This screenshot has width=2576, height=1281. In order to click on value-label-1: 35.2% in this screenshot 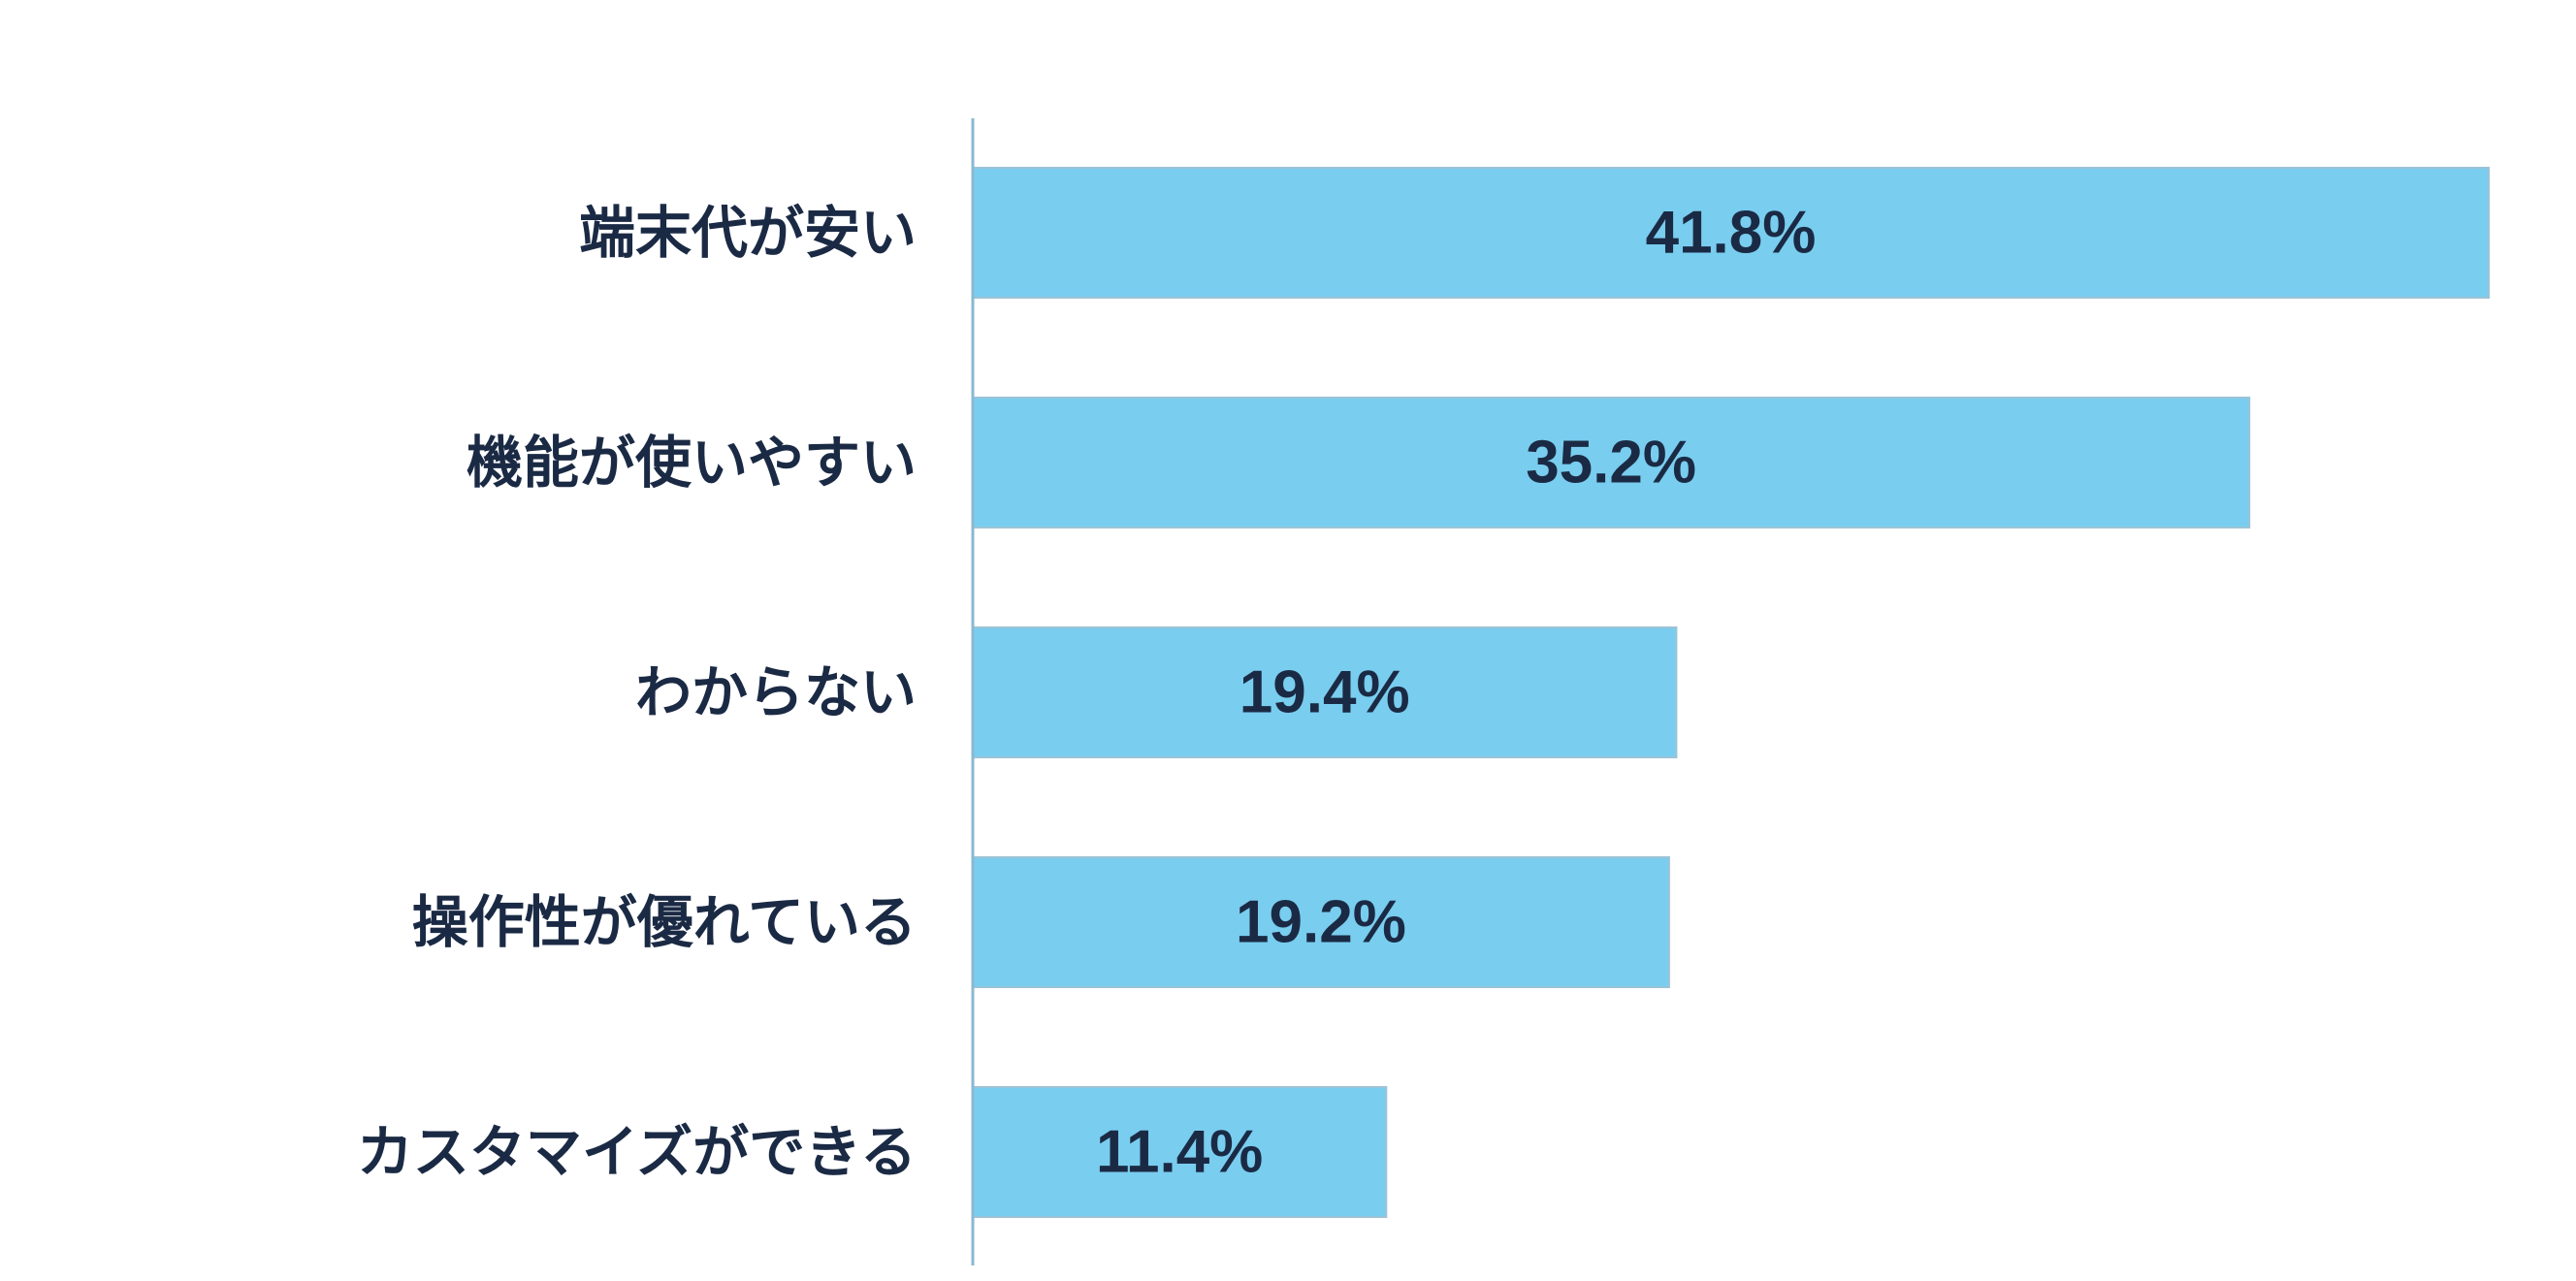, I will do `click(1611, 463)`.